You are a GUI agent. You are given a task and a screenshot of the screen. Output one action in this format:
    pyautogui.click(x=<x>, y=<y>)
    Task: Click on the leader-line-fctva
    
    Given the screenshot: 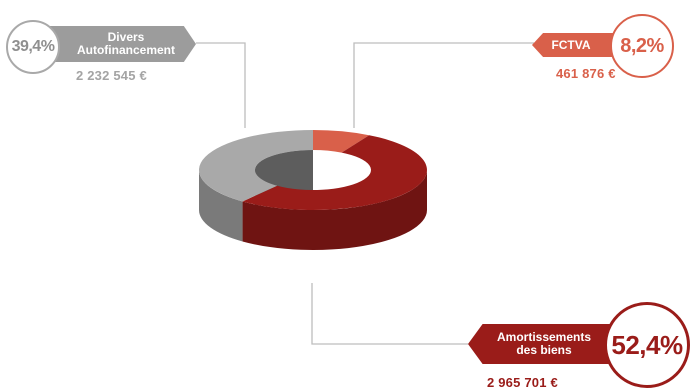 What is the action you would take?
    pyautogui.click(x=444, y=85)
    